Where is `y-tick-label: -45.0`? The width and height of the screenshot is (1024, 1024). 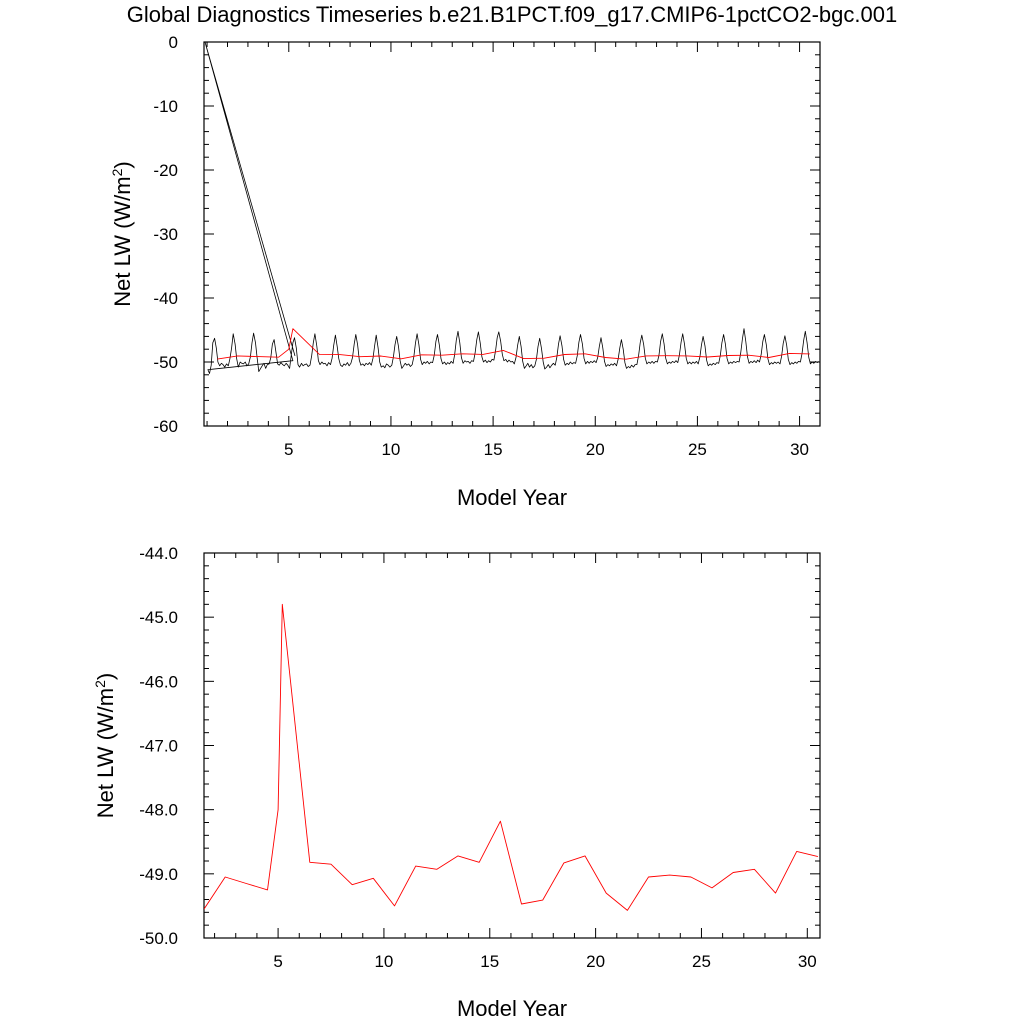
y-tick-label: -45.0 is located at coordinates (158, 617).